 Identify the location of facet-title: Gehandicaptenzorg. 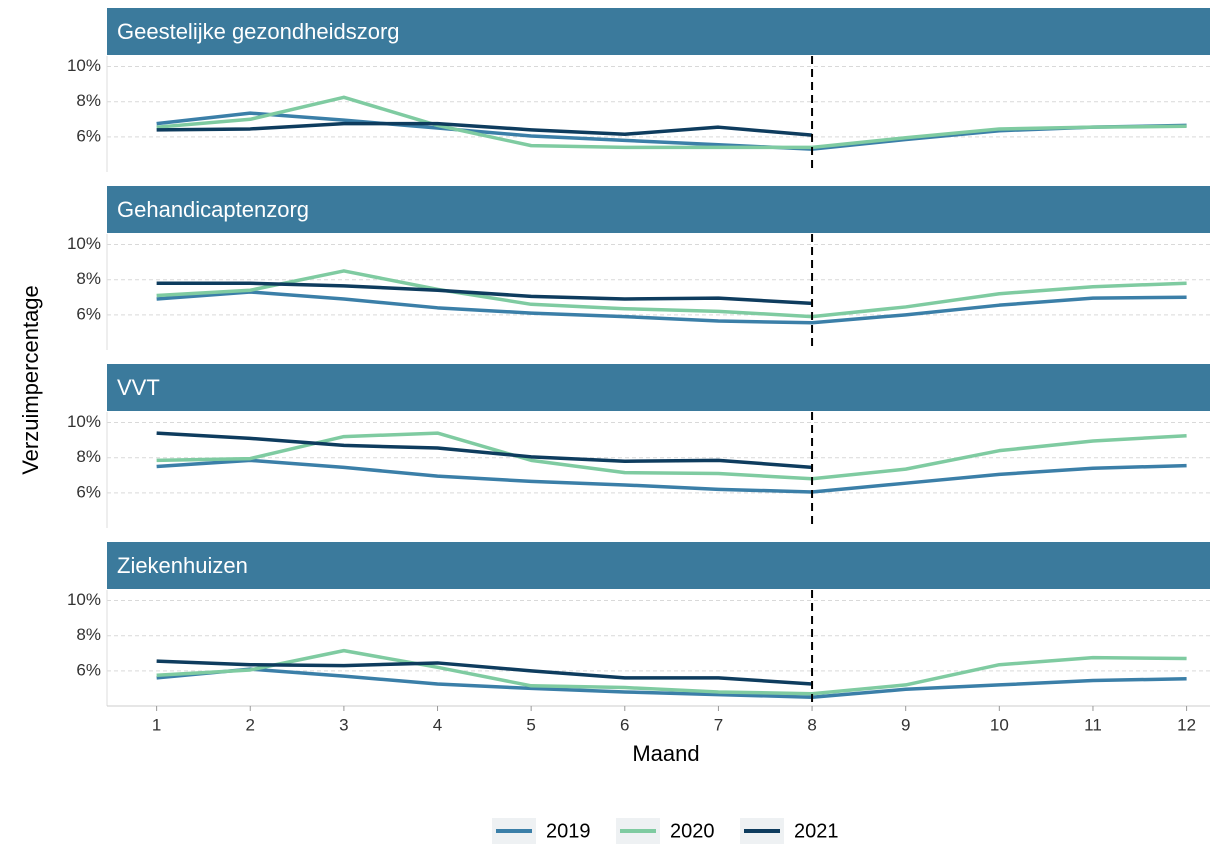
(213, 209).